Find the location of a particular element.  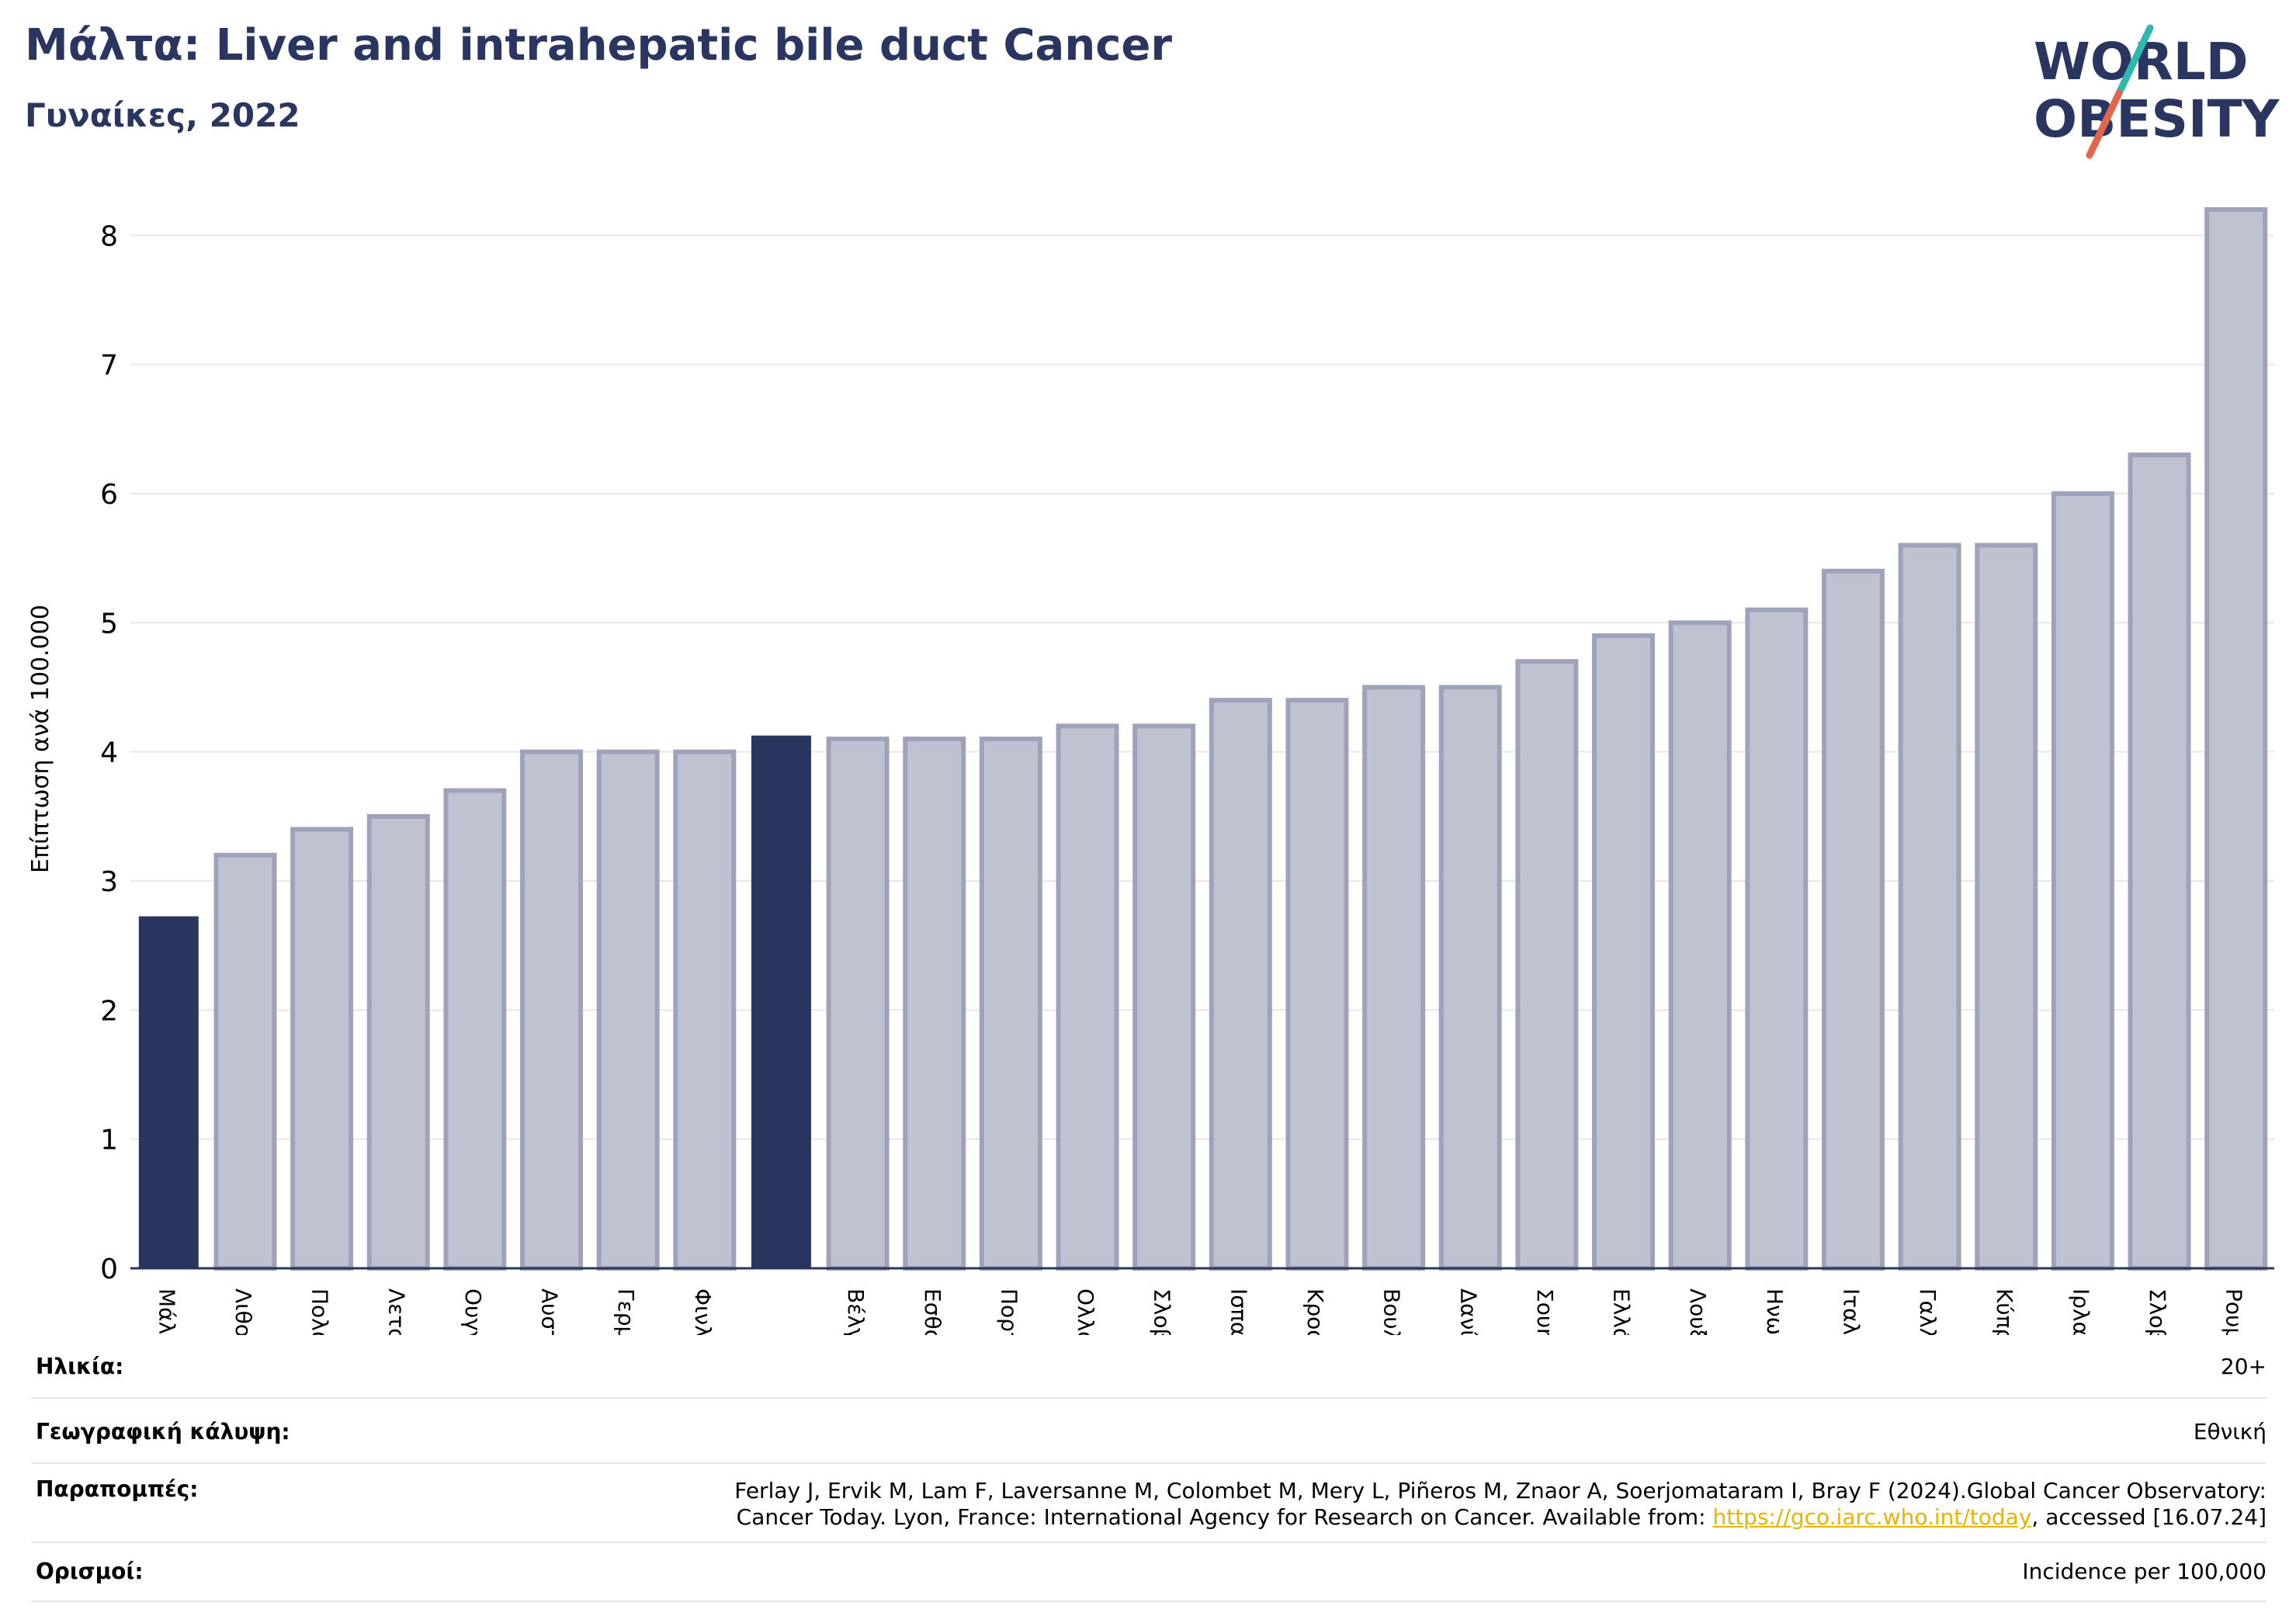

bar-Ηνωμένο Βασίλειο is located at coordinates (1777, 939).